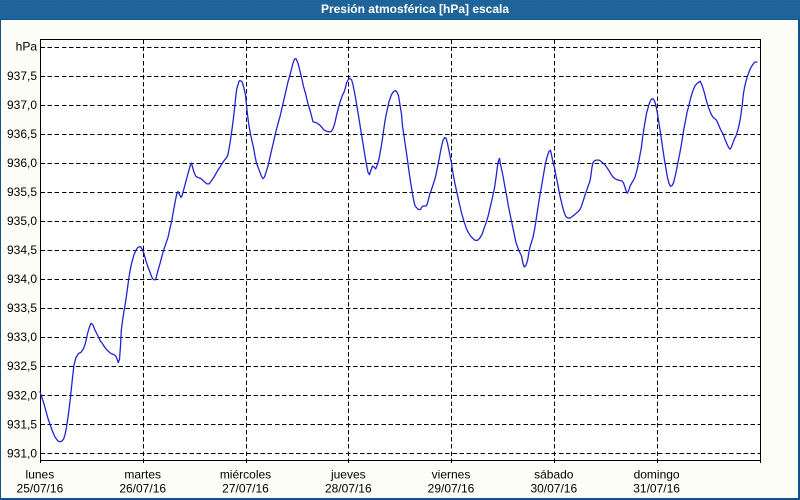  Describe the element at coordinates (451, 475) in the screenshot. I see `svg-text: viernes` at that location.